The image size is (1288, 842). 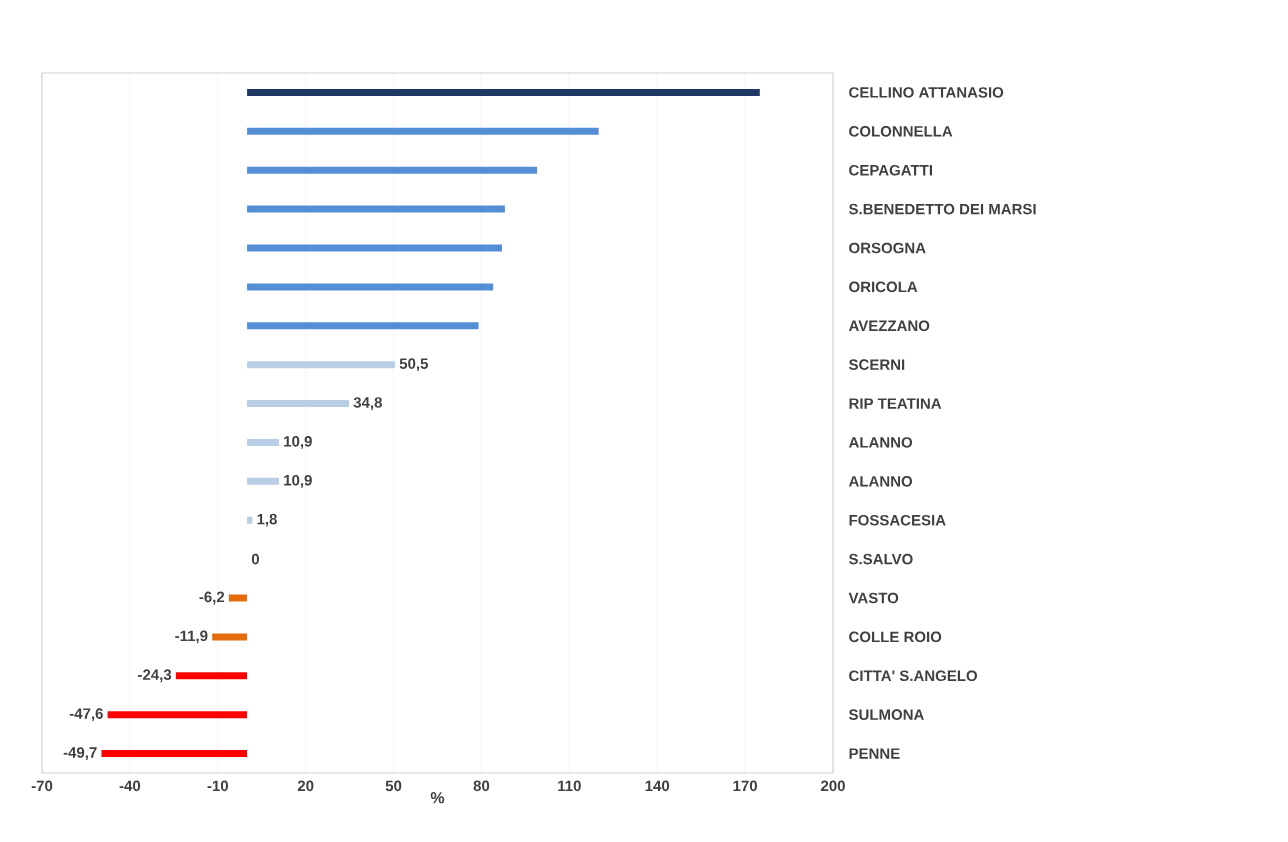 I want to click on x-tick-label: 50, so click(x=393, y=786).